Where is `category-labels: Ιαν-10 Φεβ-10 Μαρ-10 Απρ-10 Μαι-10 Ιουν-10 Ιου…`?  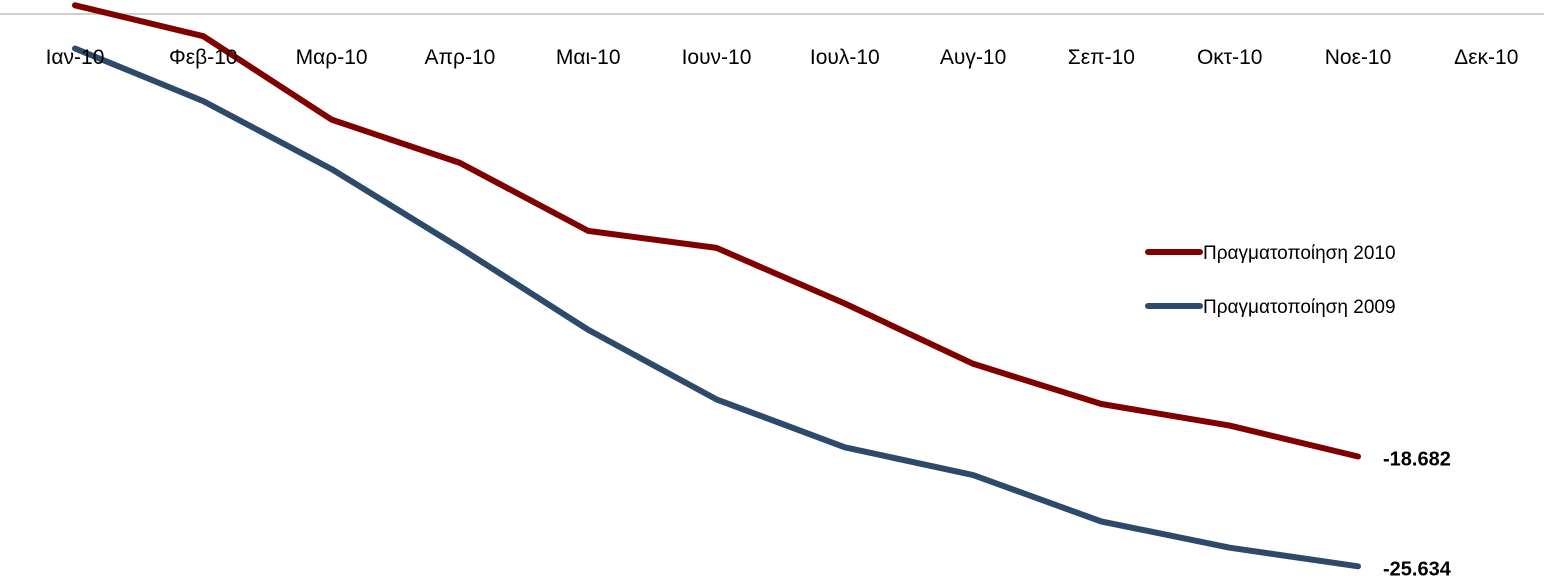
category-labels: Ιαν-10 Φεβ-10 Μαρ-10 Απρ-10 Μαι-10 Ιουν-10 Ιου… is located at coordinates (782, 57).